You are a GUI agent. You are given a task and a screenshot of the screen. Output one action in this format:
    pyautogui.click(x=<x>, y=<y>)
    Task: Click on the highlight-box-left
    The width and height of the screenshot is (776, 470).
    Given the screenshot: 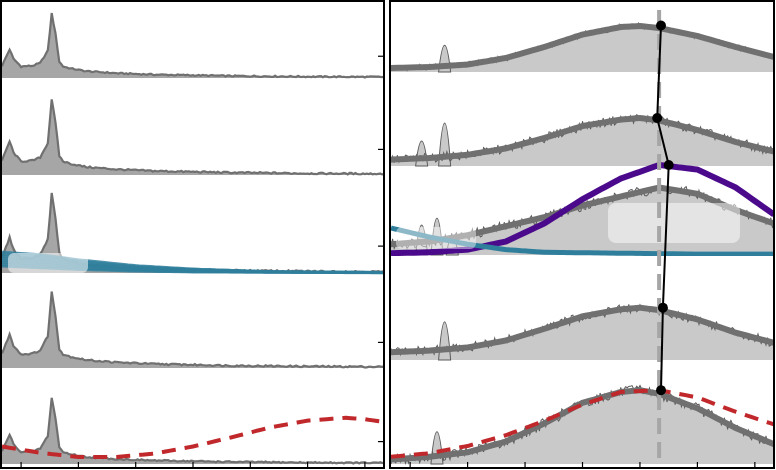 What is the action you would take?
    pyautogui.click(x=436, y=238)
    